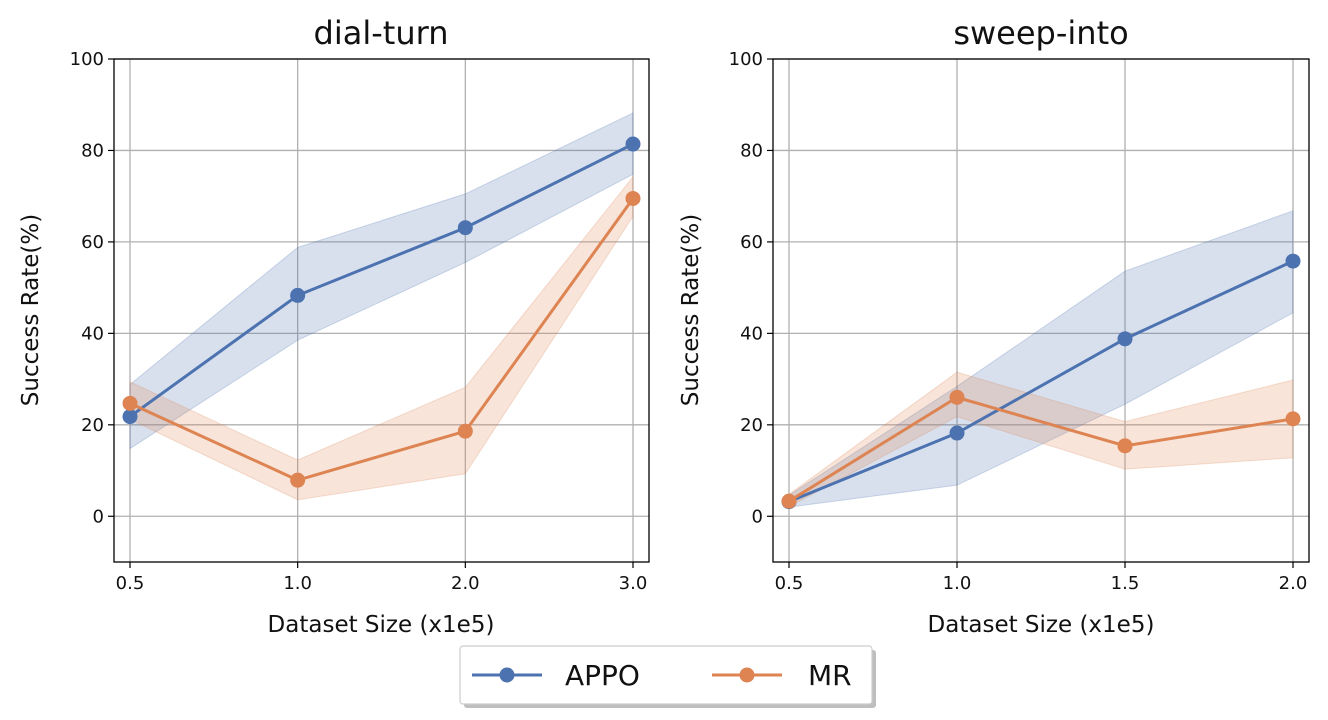 This screenshot has width=1328, height=720. Describe the element at coordinates (747, 675) in the screenshot. I see `legend-mr-marker` at that location.